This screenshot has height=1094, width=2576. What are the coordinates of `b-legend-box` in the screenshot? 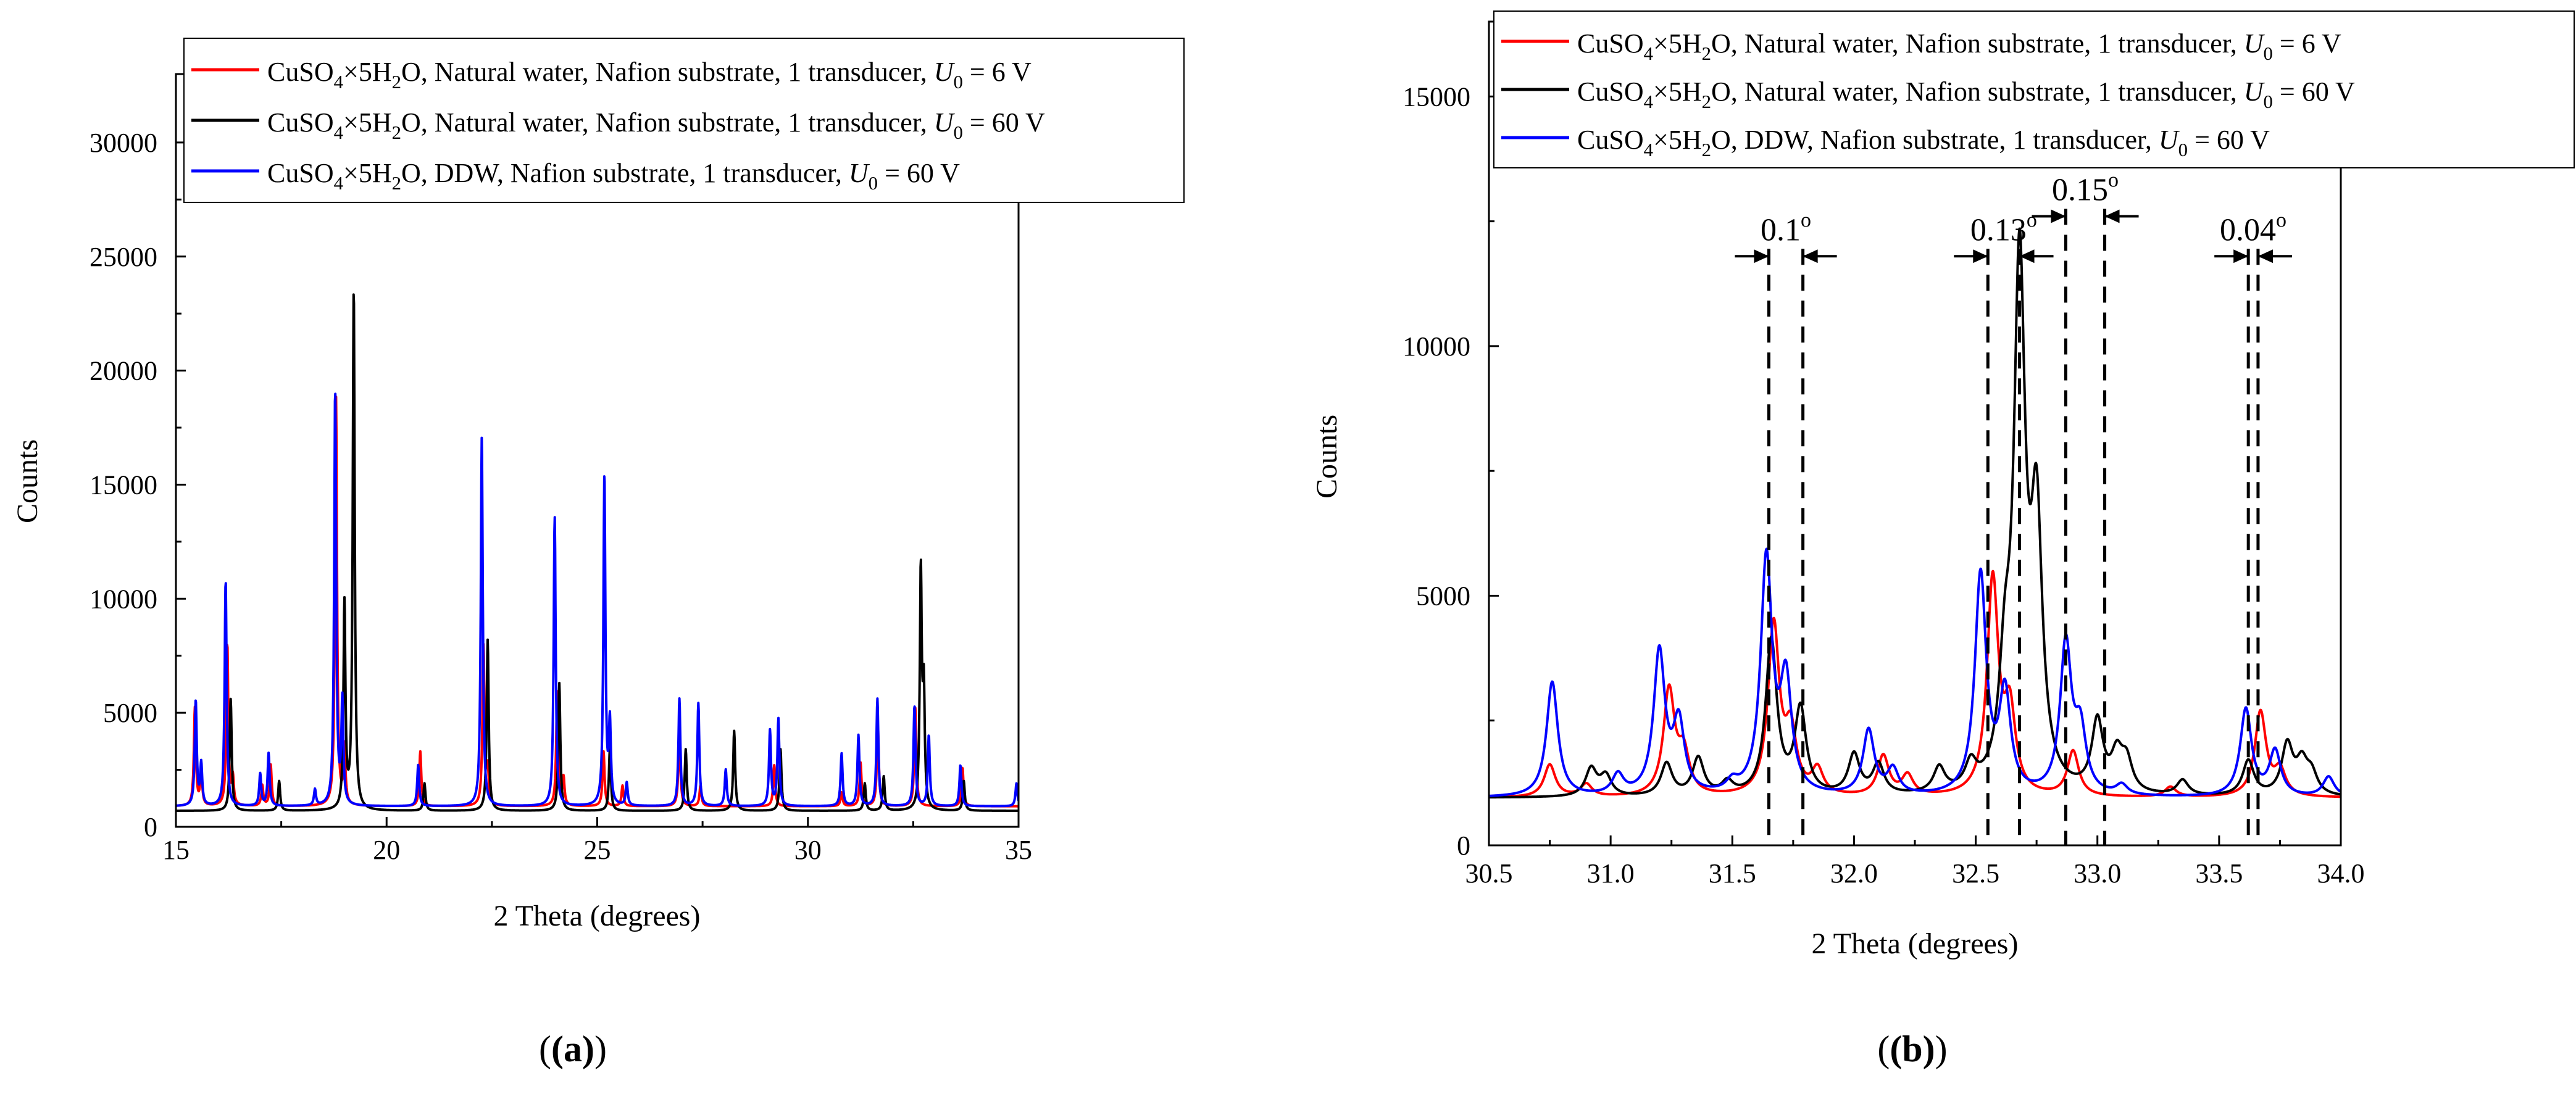 It's located at (2034, 89).